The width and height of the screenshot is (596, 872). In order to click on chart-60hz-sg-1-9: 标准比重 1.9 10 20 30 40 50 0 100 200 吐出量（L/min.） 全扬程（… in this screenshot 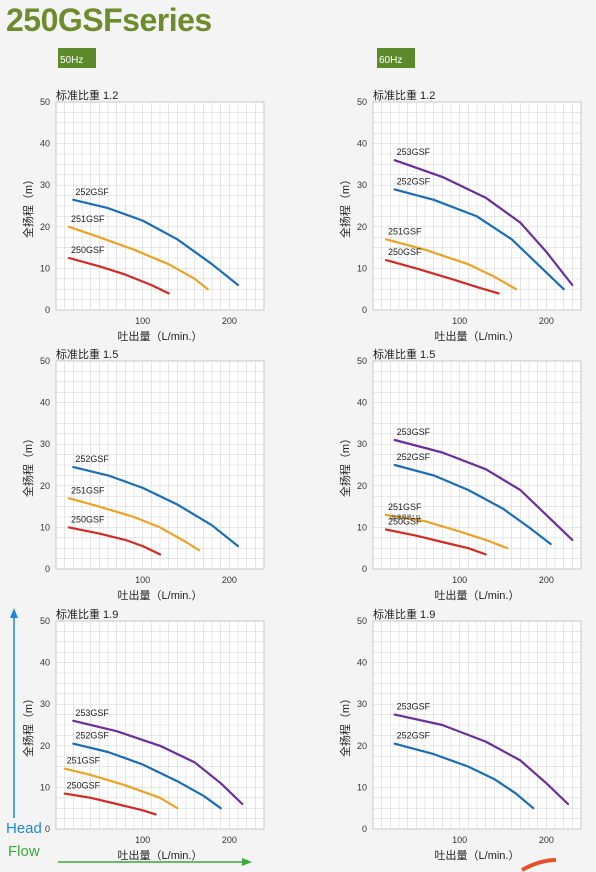, I will do `click(466, 736)`.